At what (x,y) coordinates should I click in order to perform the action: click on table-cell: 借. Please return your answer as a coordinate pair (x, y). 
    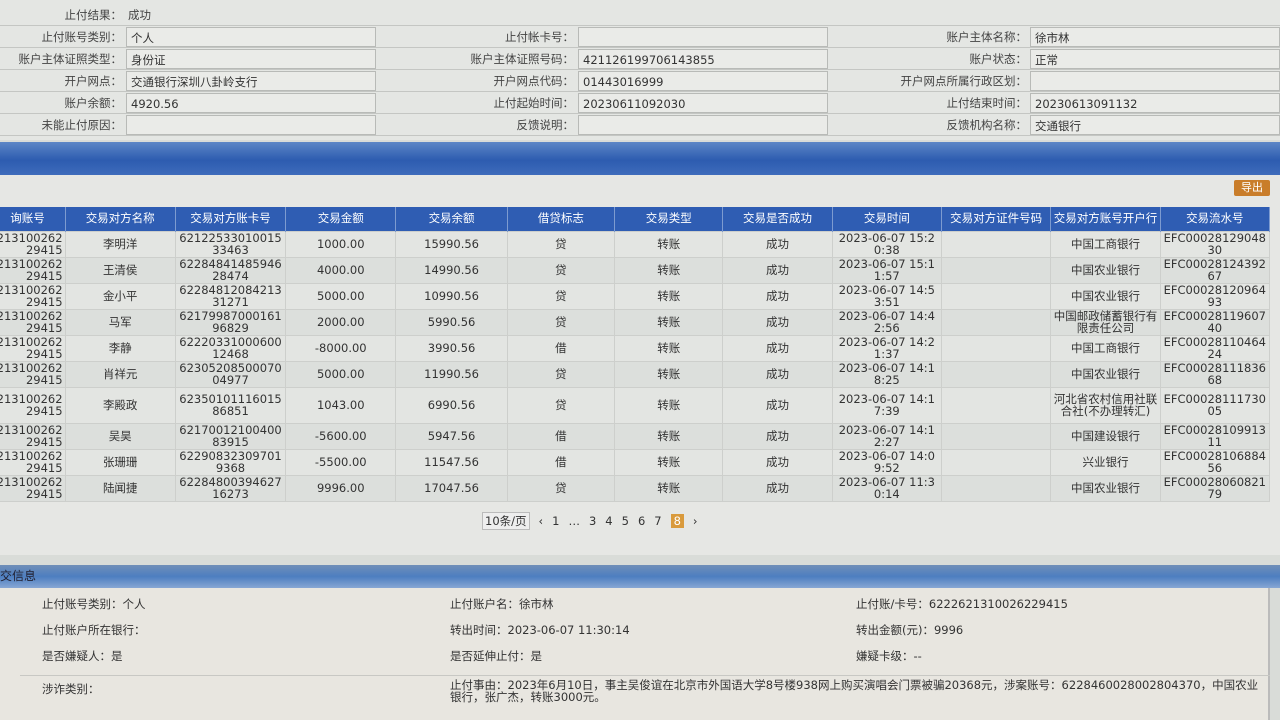
    Looking at the image, I should click on (561, 436).